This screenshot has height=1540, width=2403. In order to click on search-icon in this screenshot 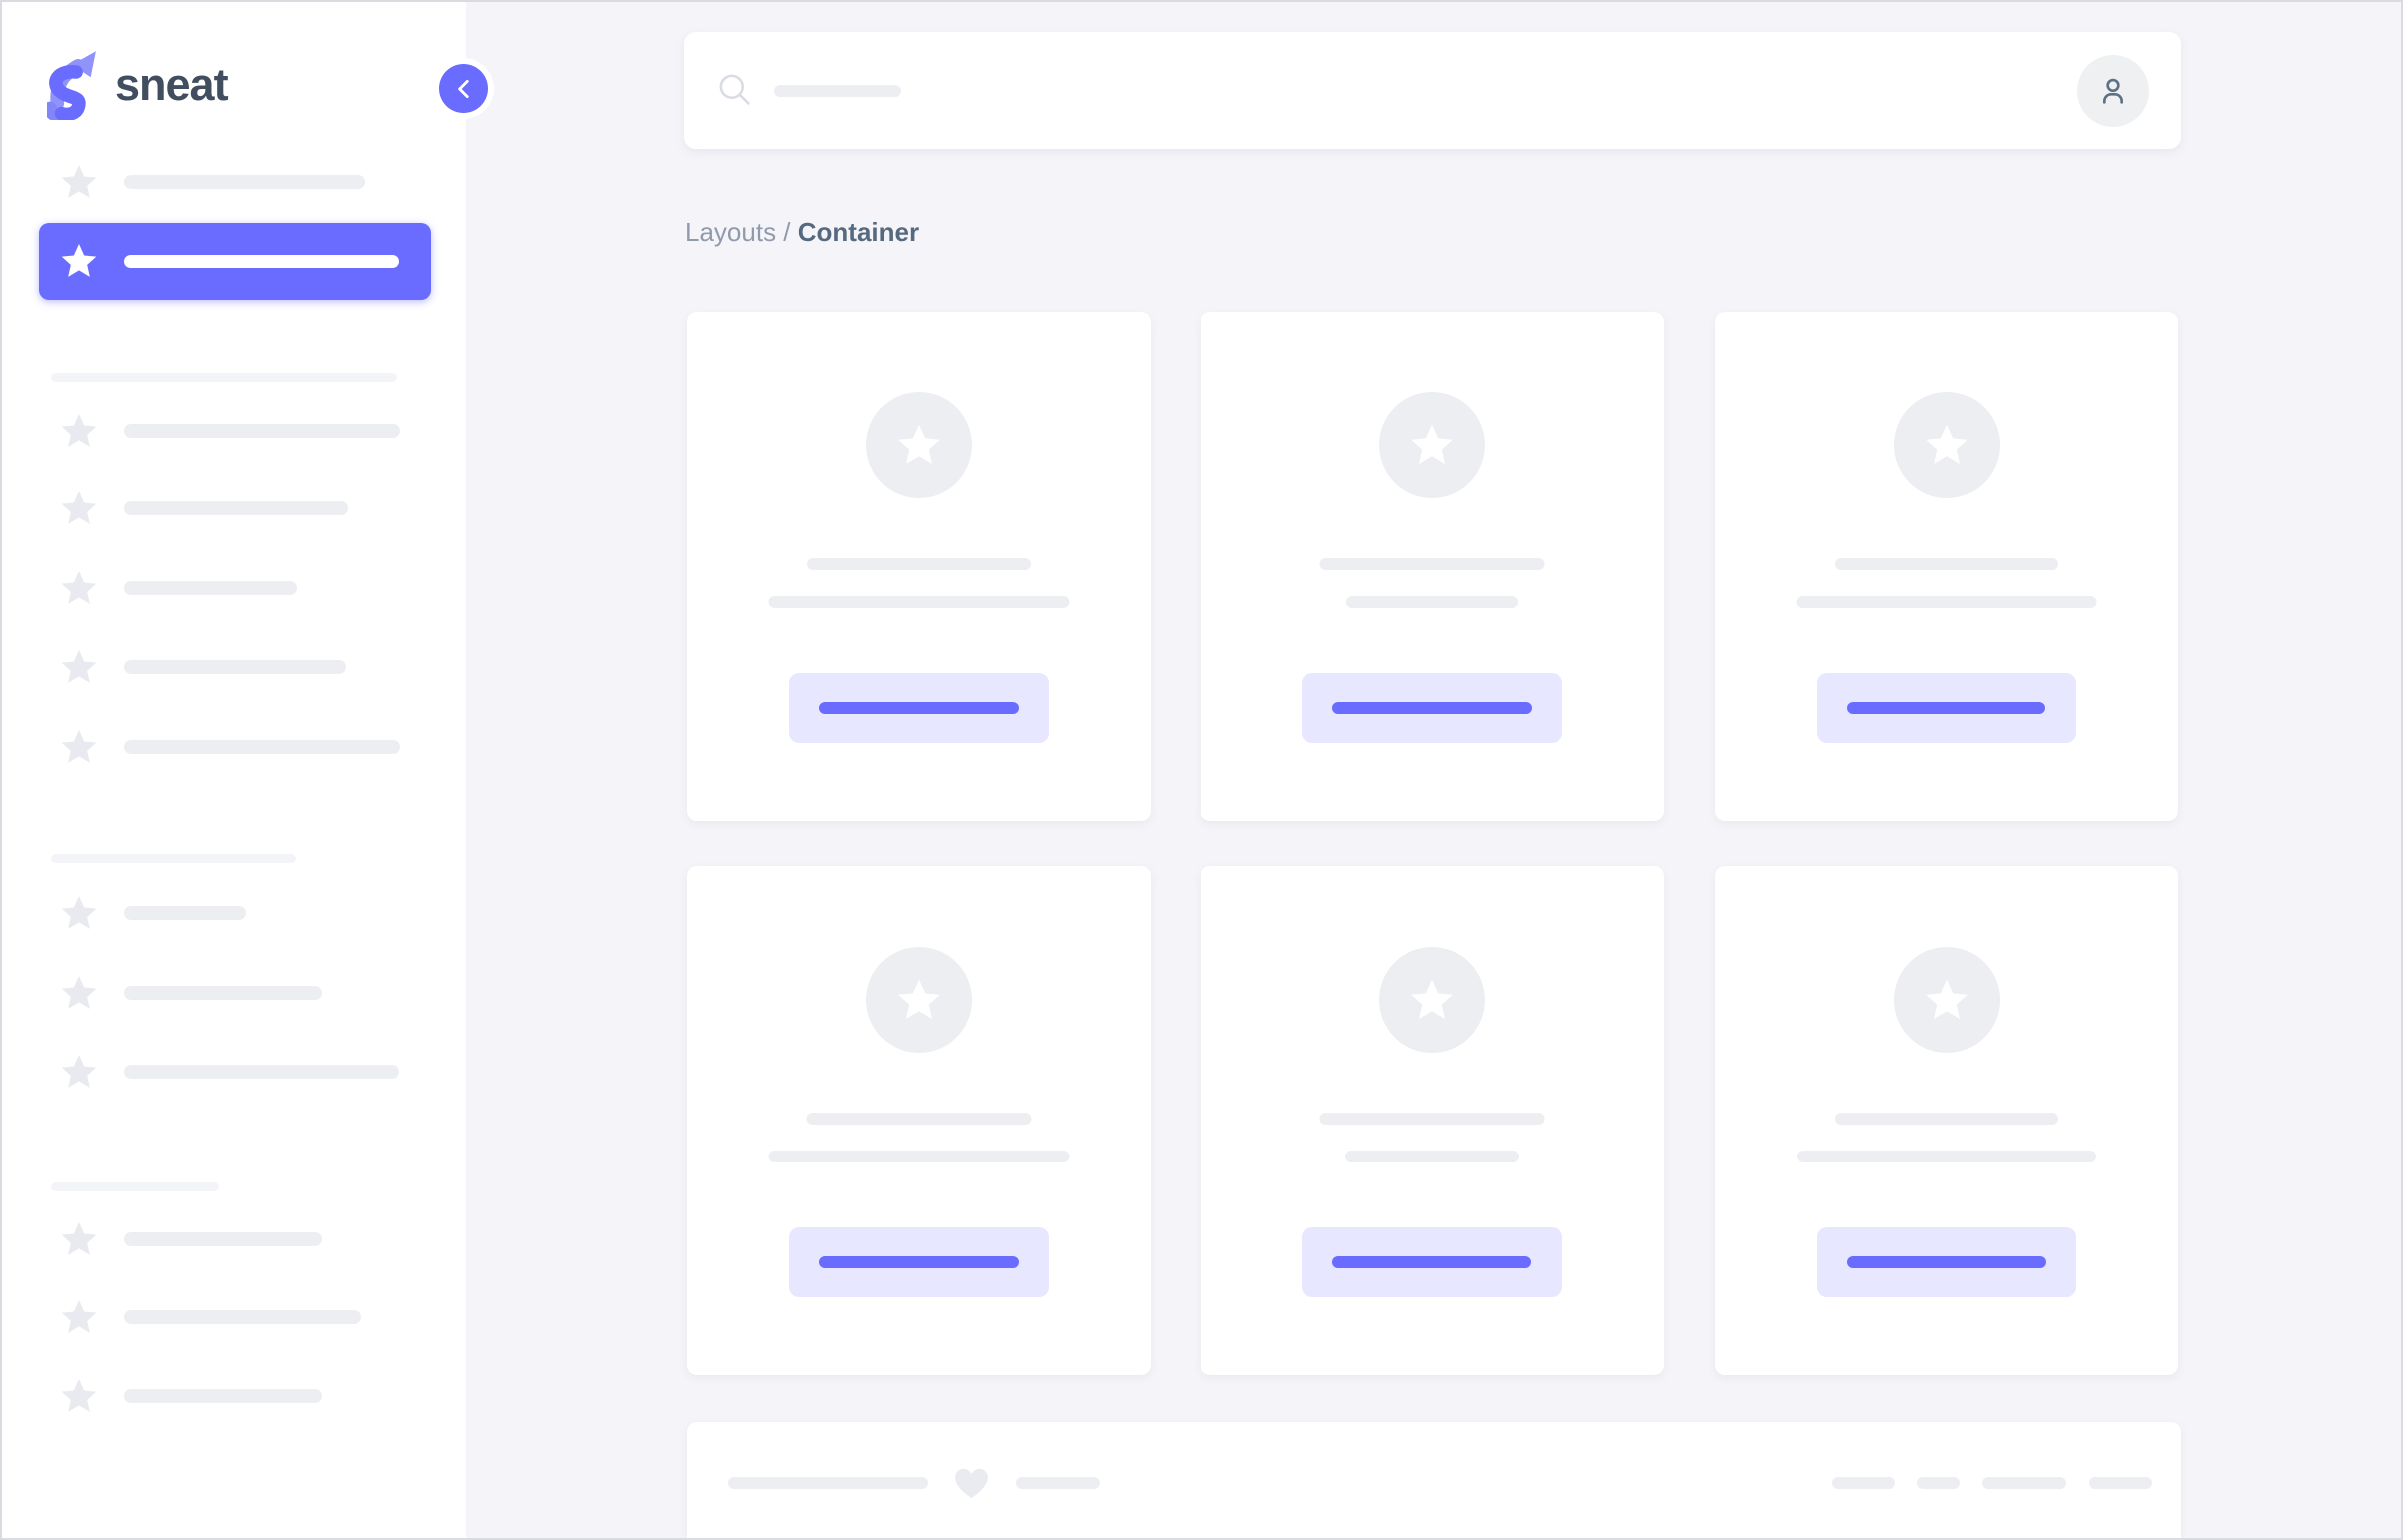, I will do `click(735, 90)`.